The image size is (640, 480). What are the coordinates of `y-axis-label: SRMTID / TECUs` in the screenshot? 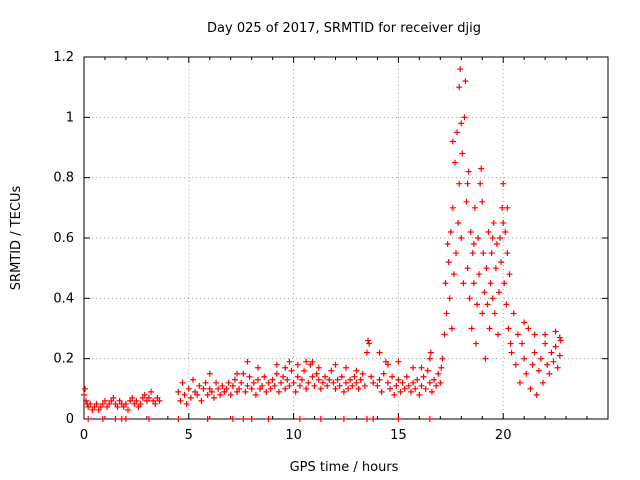 It's located at (16, 238).